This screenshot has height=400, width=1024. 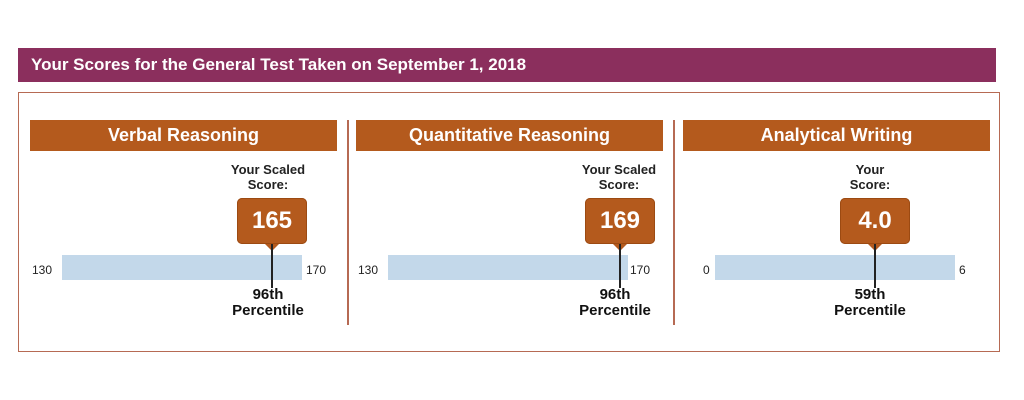 I want to click on scaled-score-badge: 165, so click(x=272, y=224).